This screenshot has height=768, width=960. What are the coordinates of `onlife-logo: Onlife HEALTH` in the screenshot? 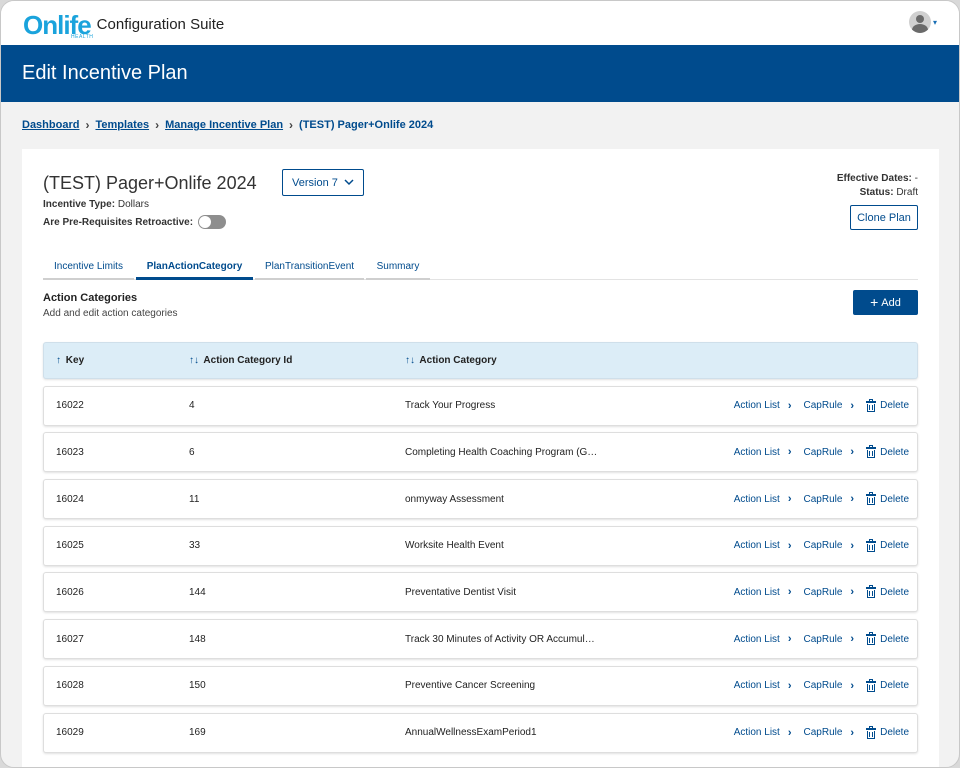 It's located at (58, 23).